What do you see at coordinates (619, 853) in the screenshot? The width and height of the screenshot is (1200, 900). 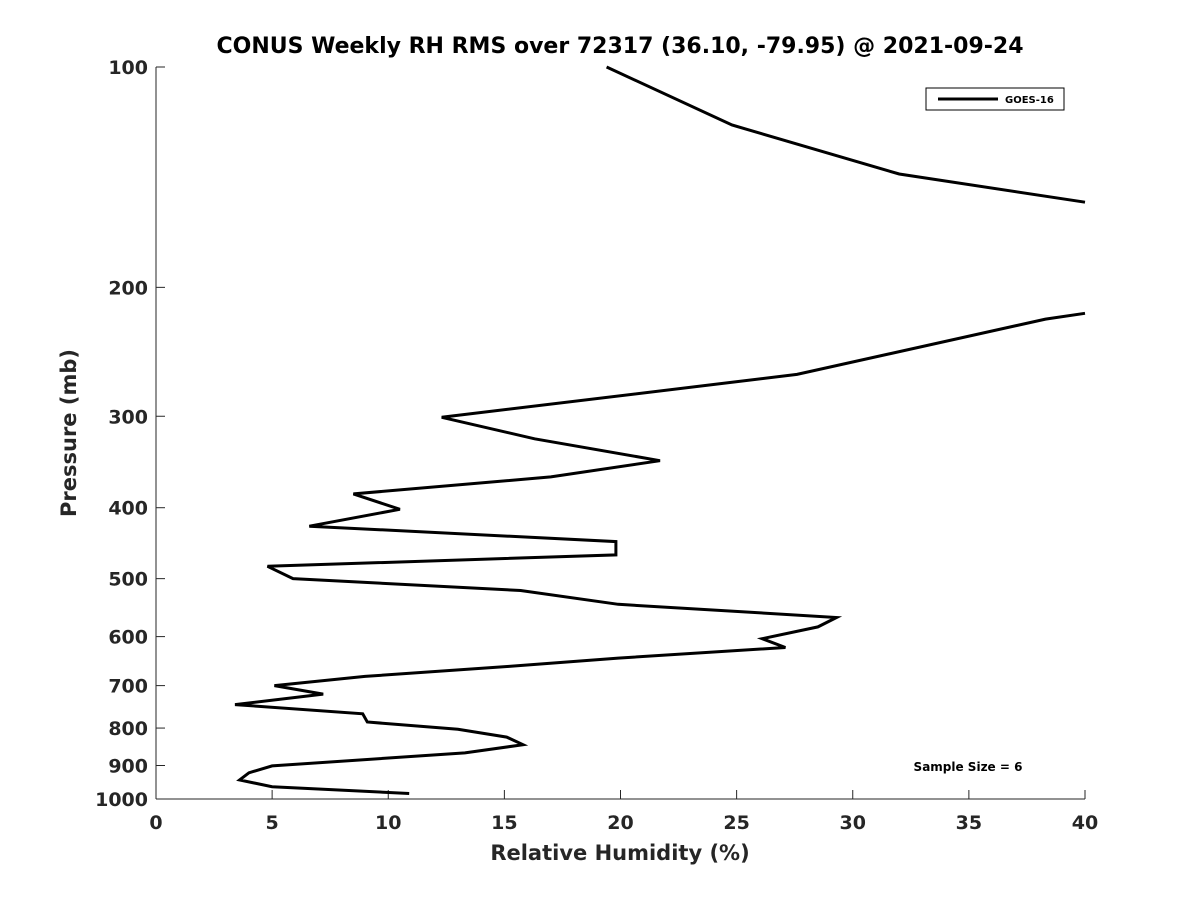 I see `x-axis-label: Relative Humidity (%)` at bounding box center [619, 853].